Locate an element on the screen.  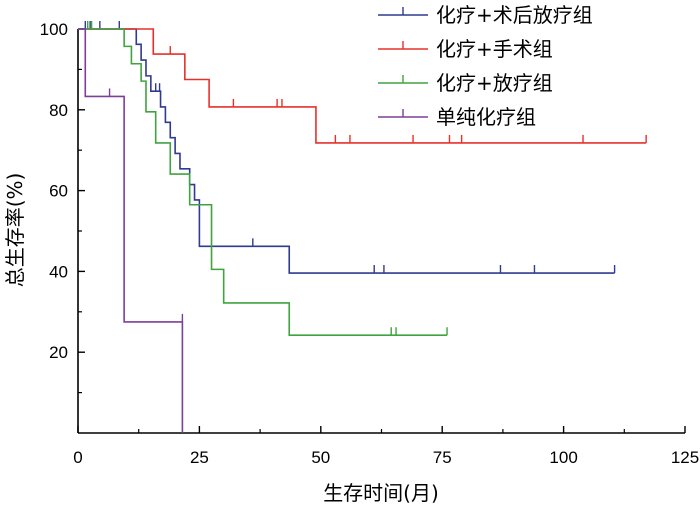
legend-label-2: 化疗+放疗组 is located at coordinates (494, 83).